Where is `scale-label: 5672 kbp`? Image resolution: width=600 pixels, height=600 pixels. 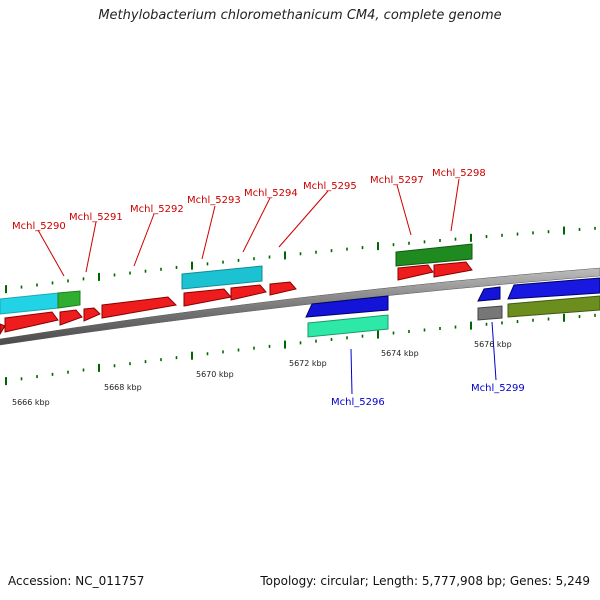 scale-label: 5672 kbp is located at coordinates (308, 363).